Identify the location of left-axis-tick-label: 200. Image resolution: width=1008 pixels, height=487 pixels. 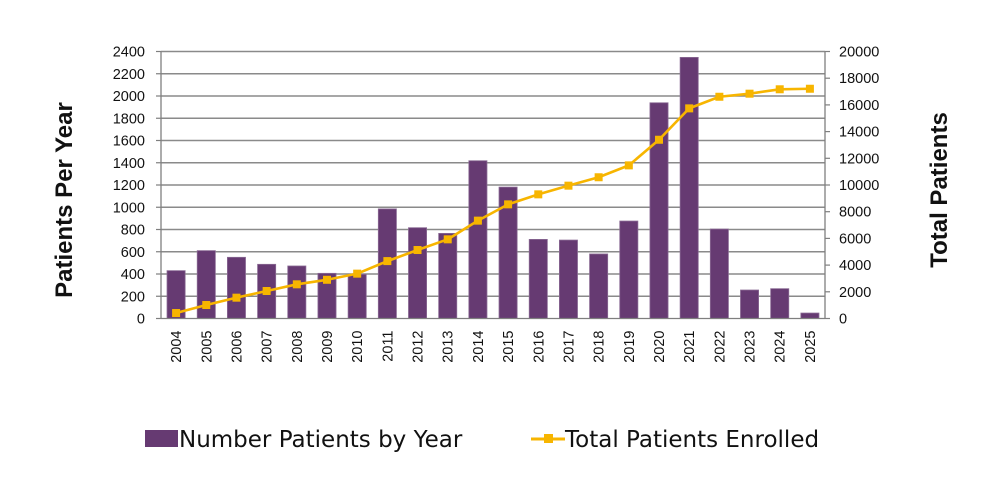
(133, 297).